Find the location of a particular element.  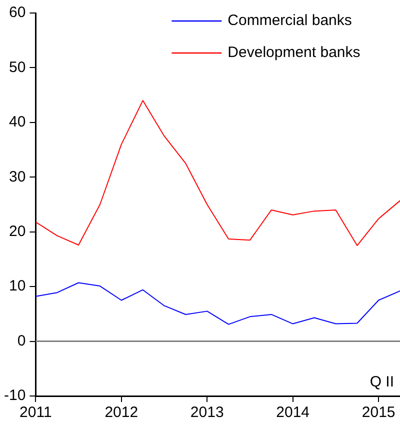

y-tick-label: 20 is located at coordinates (17, 231).